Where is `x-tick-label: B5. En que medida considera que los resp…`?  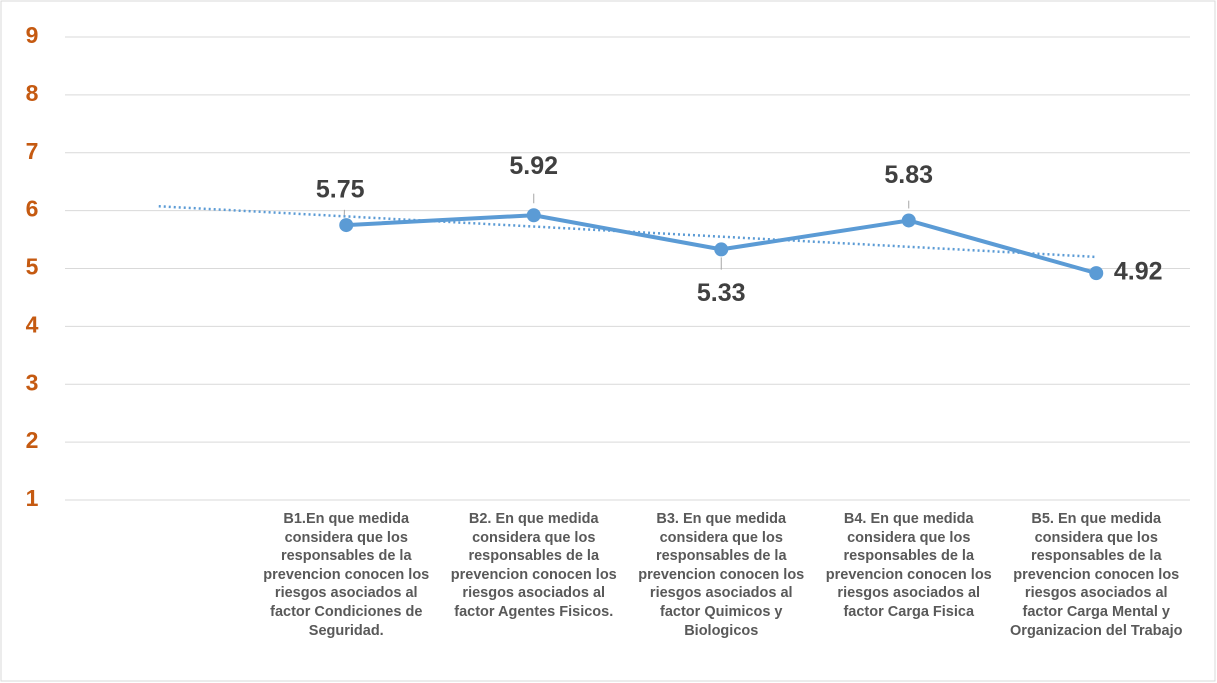 x-tick-label: B5. En que medida considera que los resp… is located at coordinates (1096, 575).